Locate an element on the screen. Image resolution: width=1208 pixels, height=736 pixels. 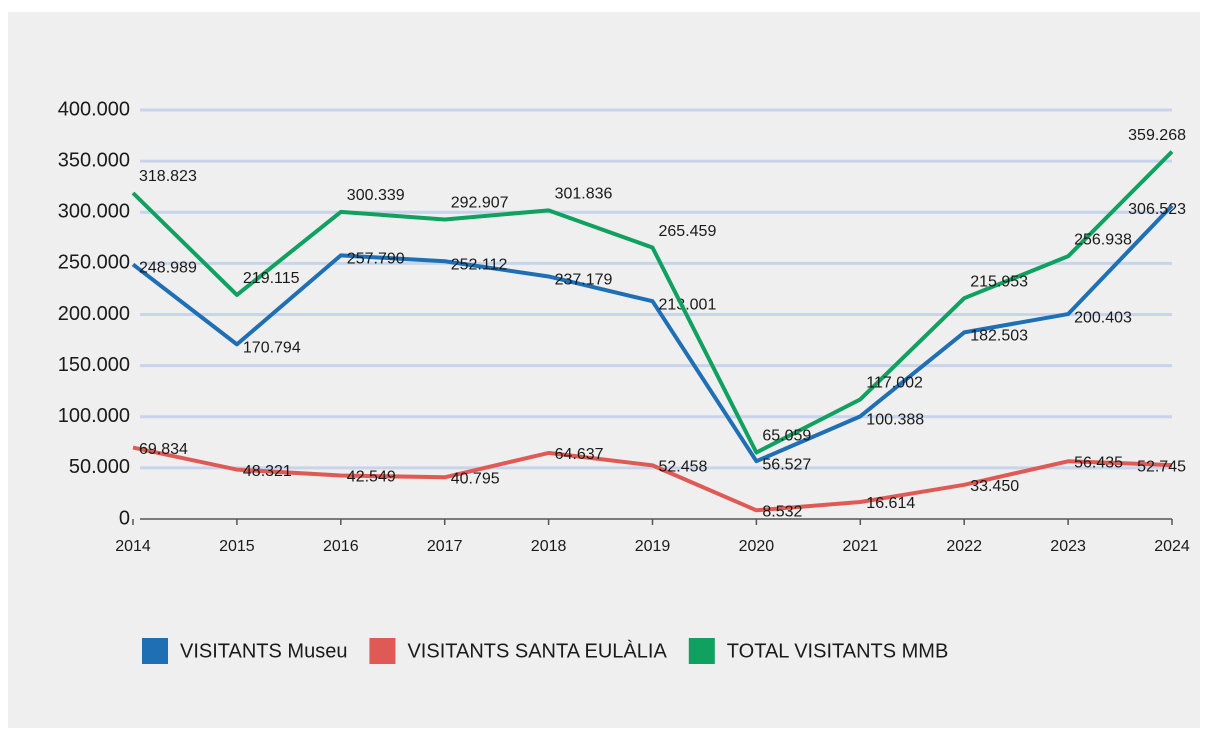
data-label: 237.179 is located at coordinates (584, 280).